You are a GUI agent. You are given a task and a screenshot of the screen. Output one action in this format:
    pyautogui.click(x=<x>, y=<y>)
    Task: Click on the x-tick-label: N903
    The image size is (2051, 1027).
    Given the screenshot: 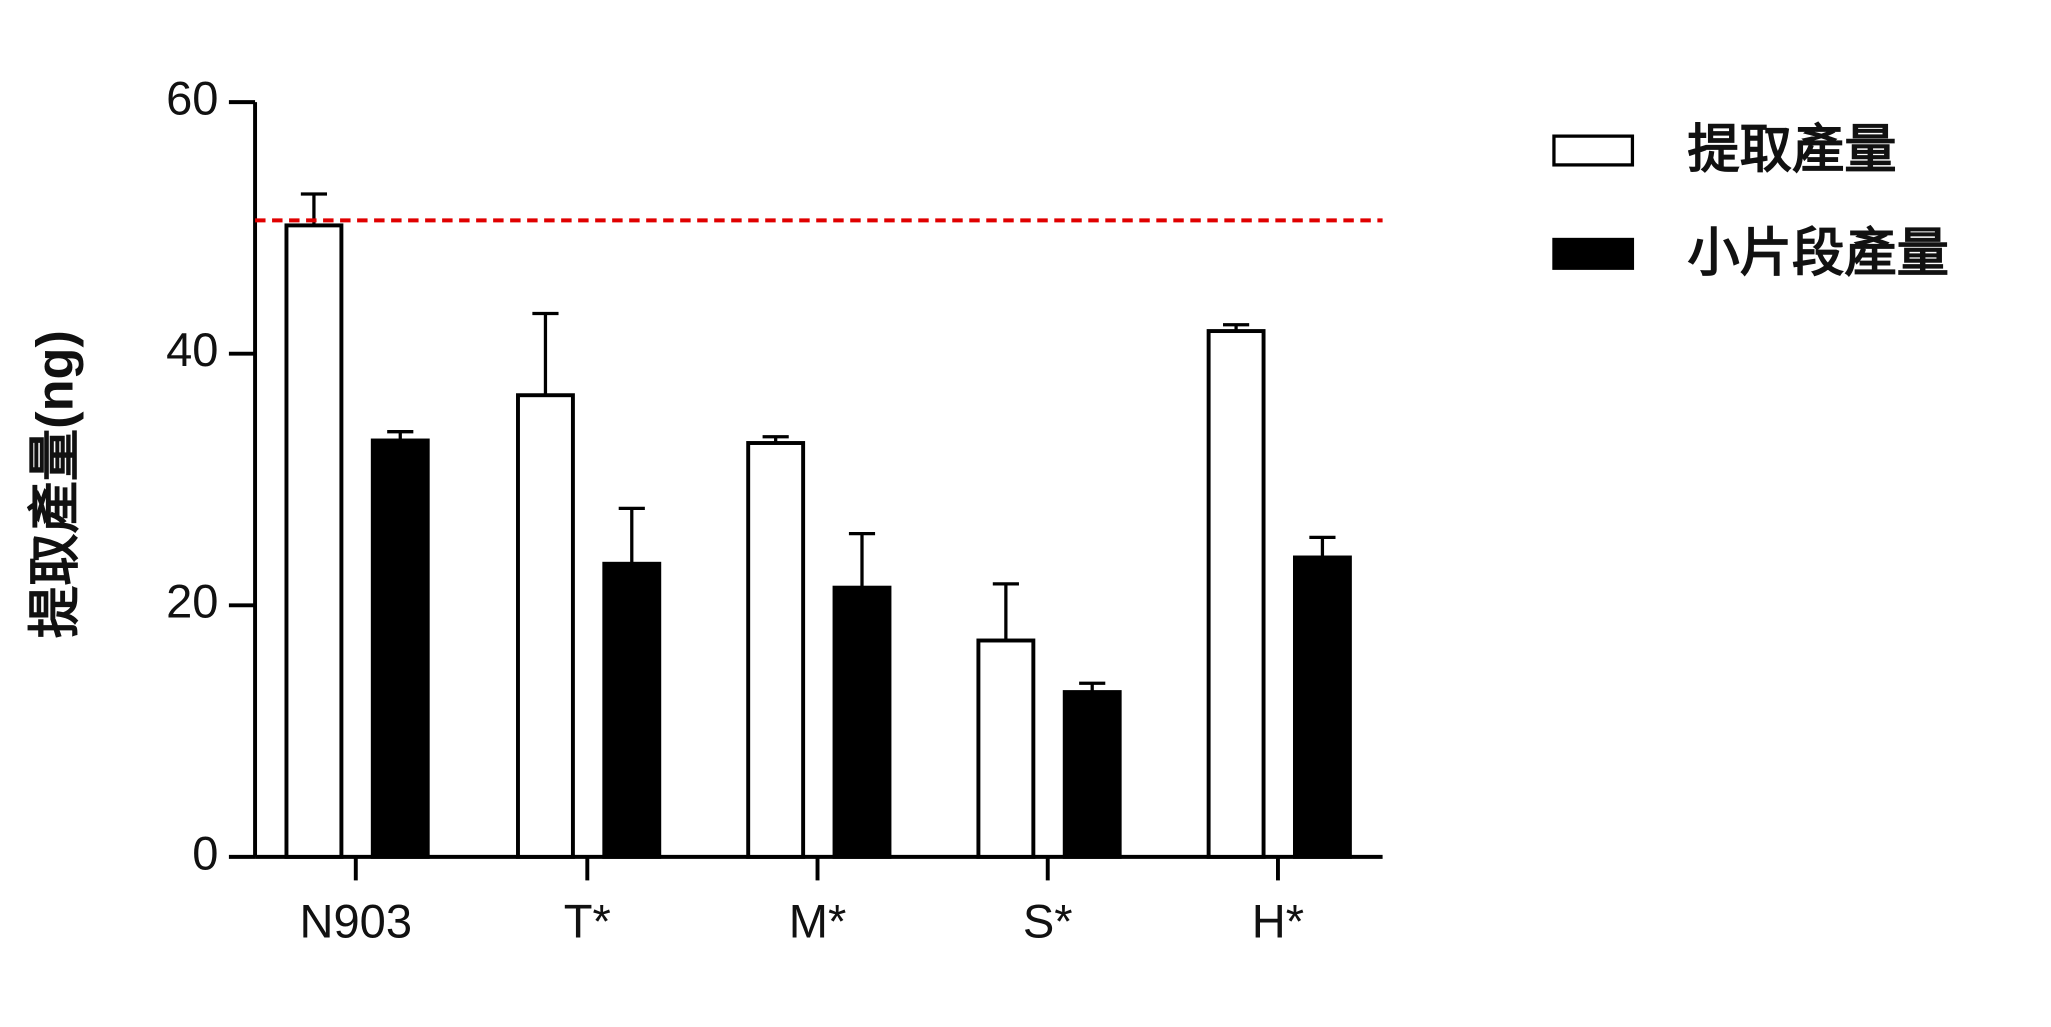 What is the action you would take?
    pyautogui.click(x=356, y=920)
    